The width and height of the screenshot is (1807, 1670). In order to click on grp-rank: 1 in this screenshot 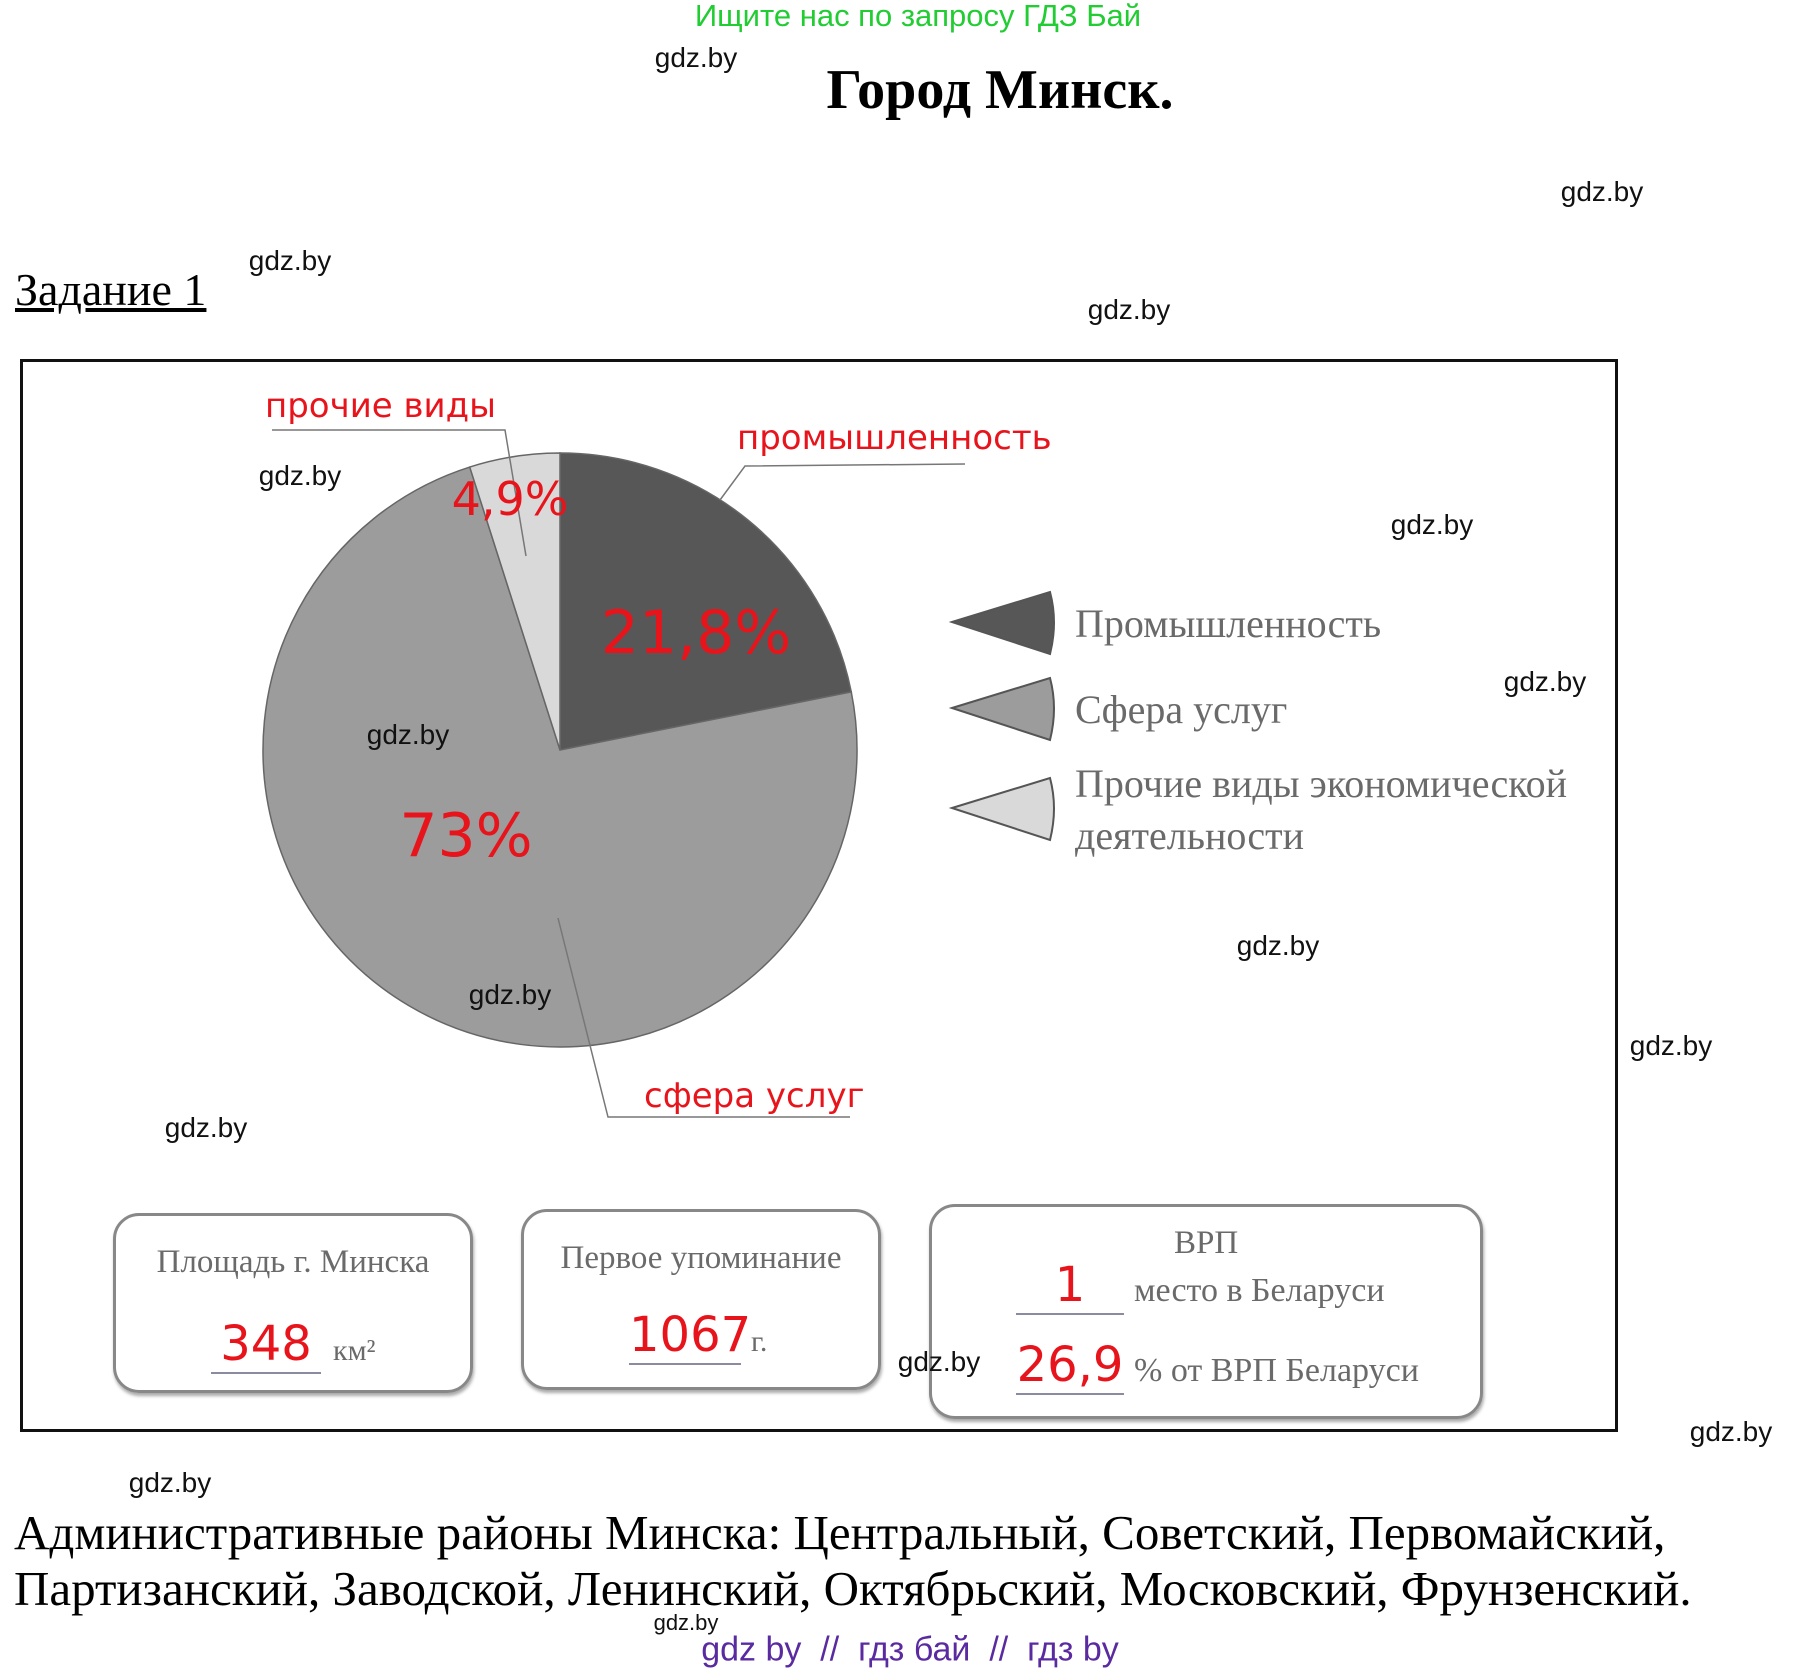, I will do `click(1070, 1286)`.